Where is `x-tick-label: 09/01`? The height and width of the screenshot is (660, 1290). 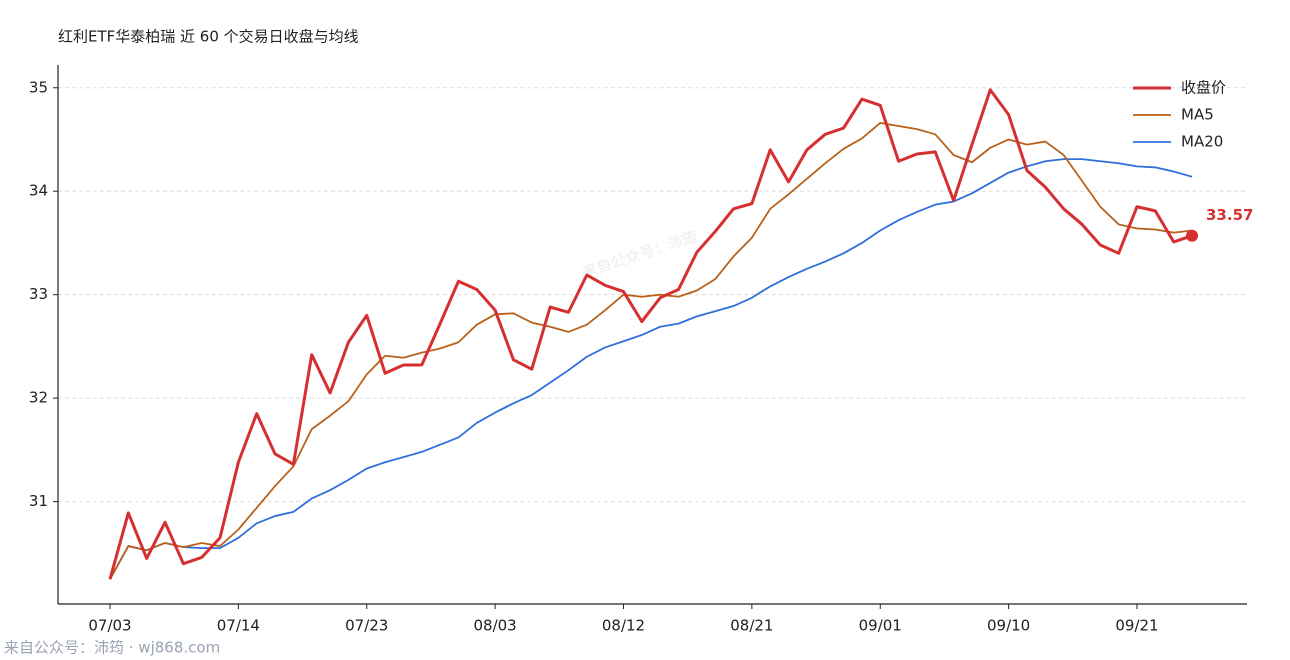 x-tick-label: 09/01 is located at coordinates (880, 626).